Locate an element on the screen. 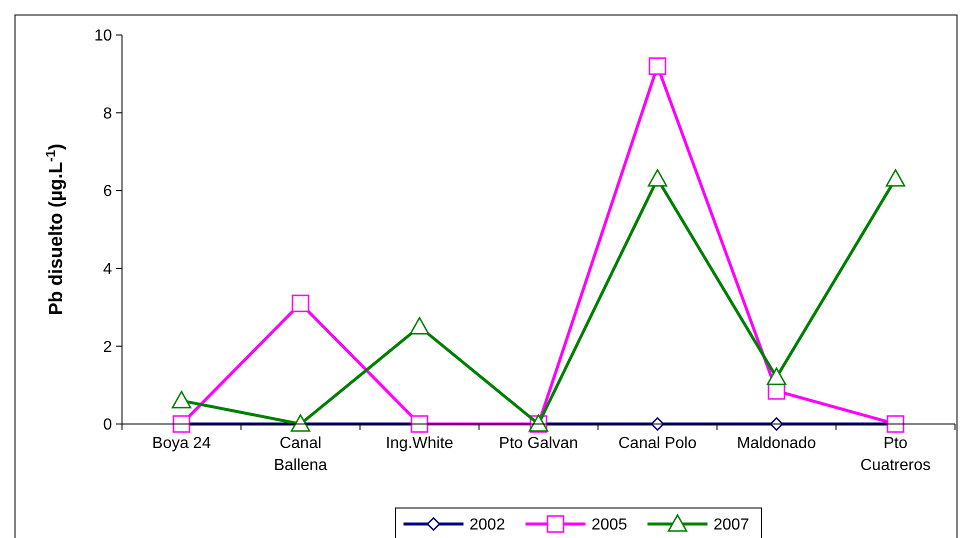  legend-label: 2005 is located at coordinates (610, 525).